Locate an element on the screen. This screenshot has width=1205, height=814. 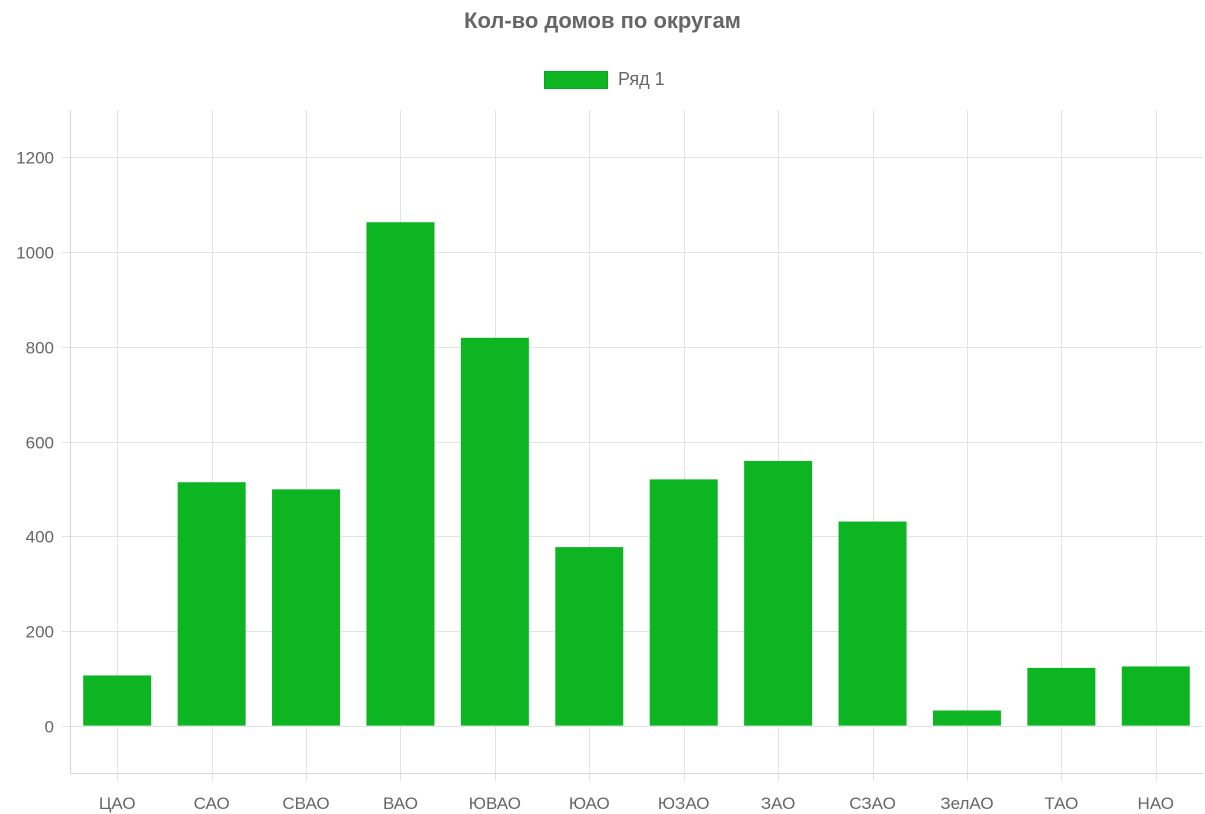
x-tick-label: ЗАО is located at coordinates (778, 803).